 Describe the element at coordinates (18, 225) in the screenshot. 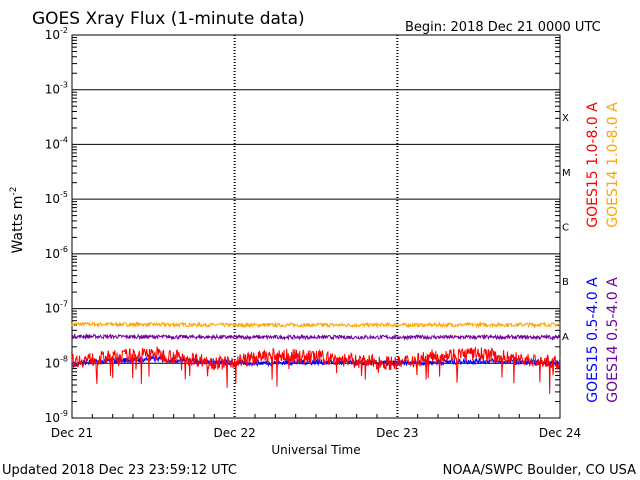

I see `y-axis-label-main: Watts m` at that location.